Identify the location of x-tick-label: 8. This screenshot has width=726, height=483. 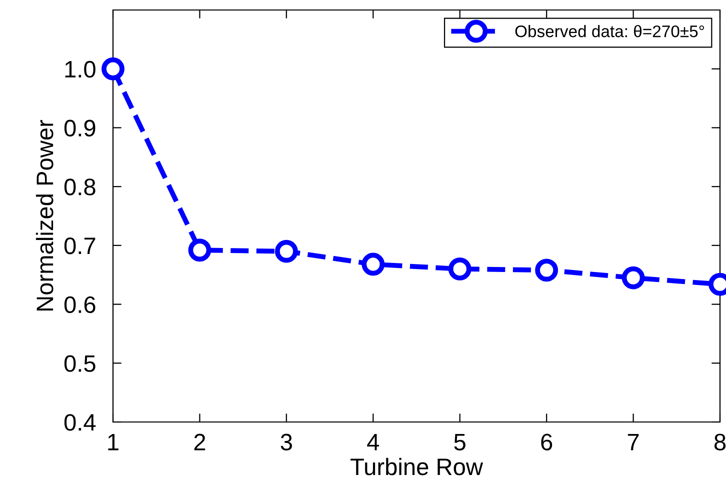
(720, 442).